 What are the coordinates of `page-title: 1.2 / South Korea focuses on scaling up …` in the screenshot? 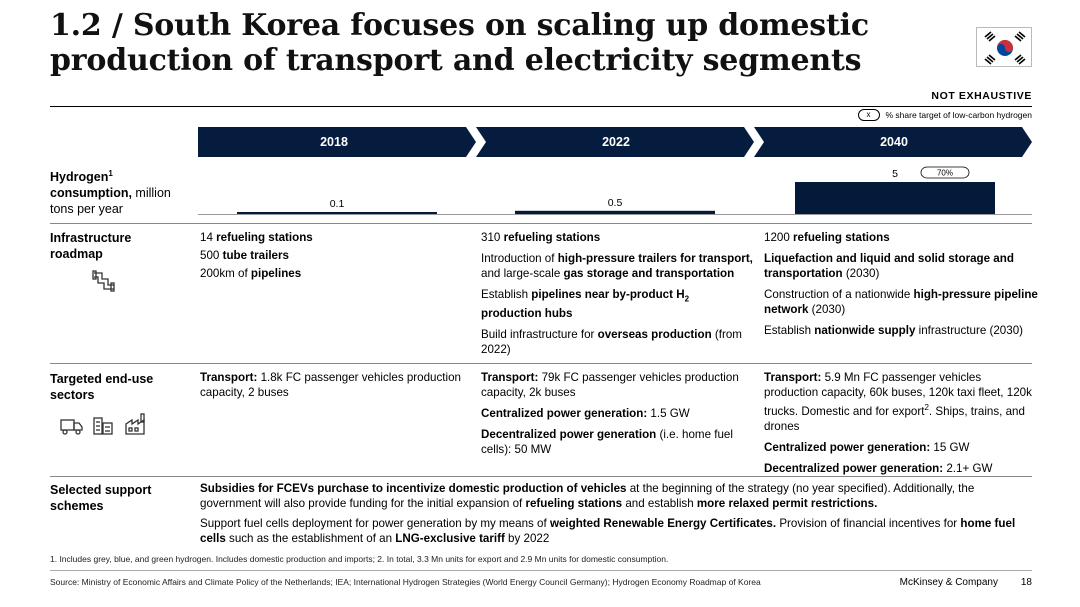 It's located at (459, 43).